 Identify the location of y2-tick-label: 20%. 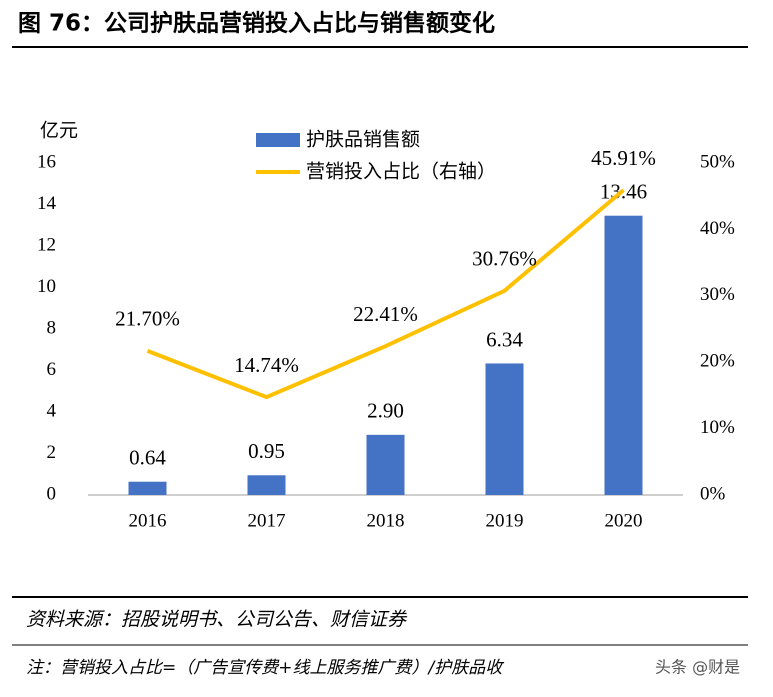
(717, 361).